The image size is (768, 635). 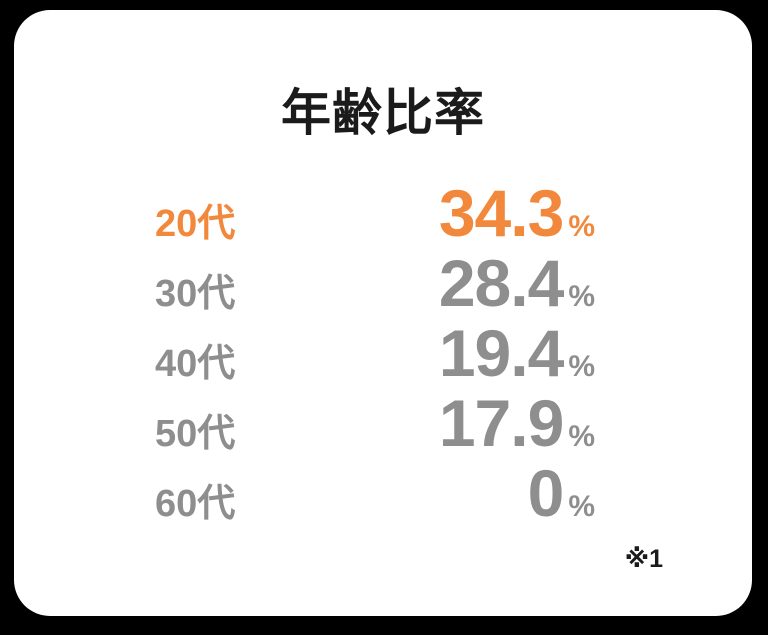 What do you see at coordinates (501, 423) in the screenshot?
I see `percentage-number: 17.9` at bounding box center [501, 423].